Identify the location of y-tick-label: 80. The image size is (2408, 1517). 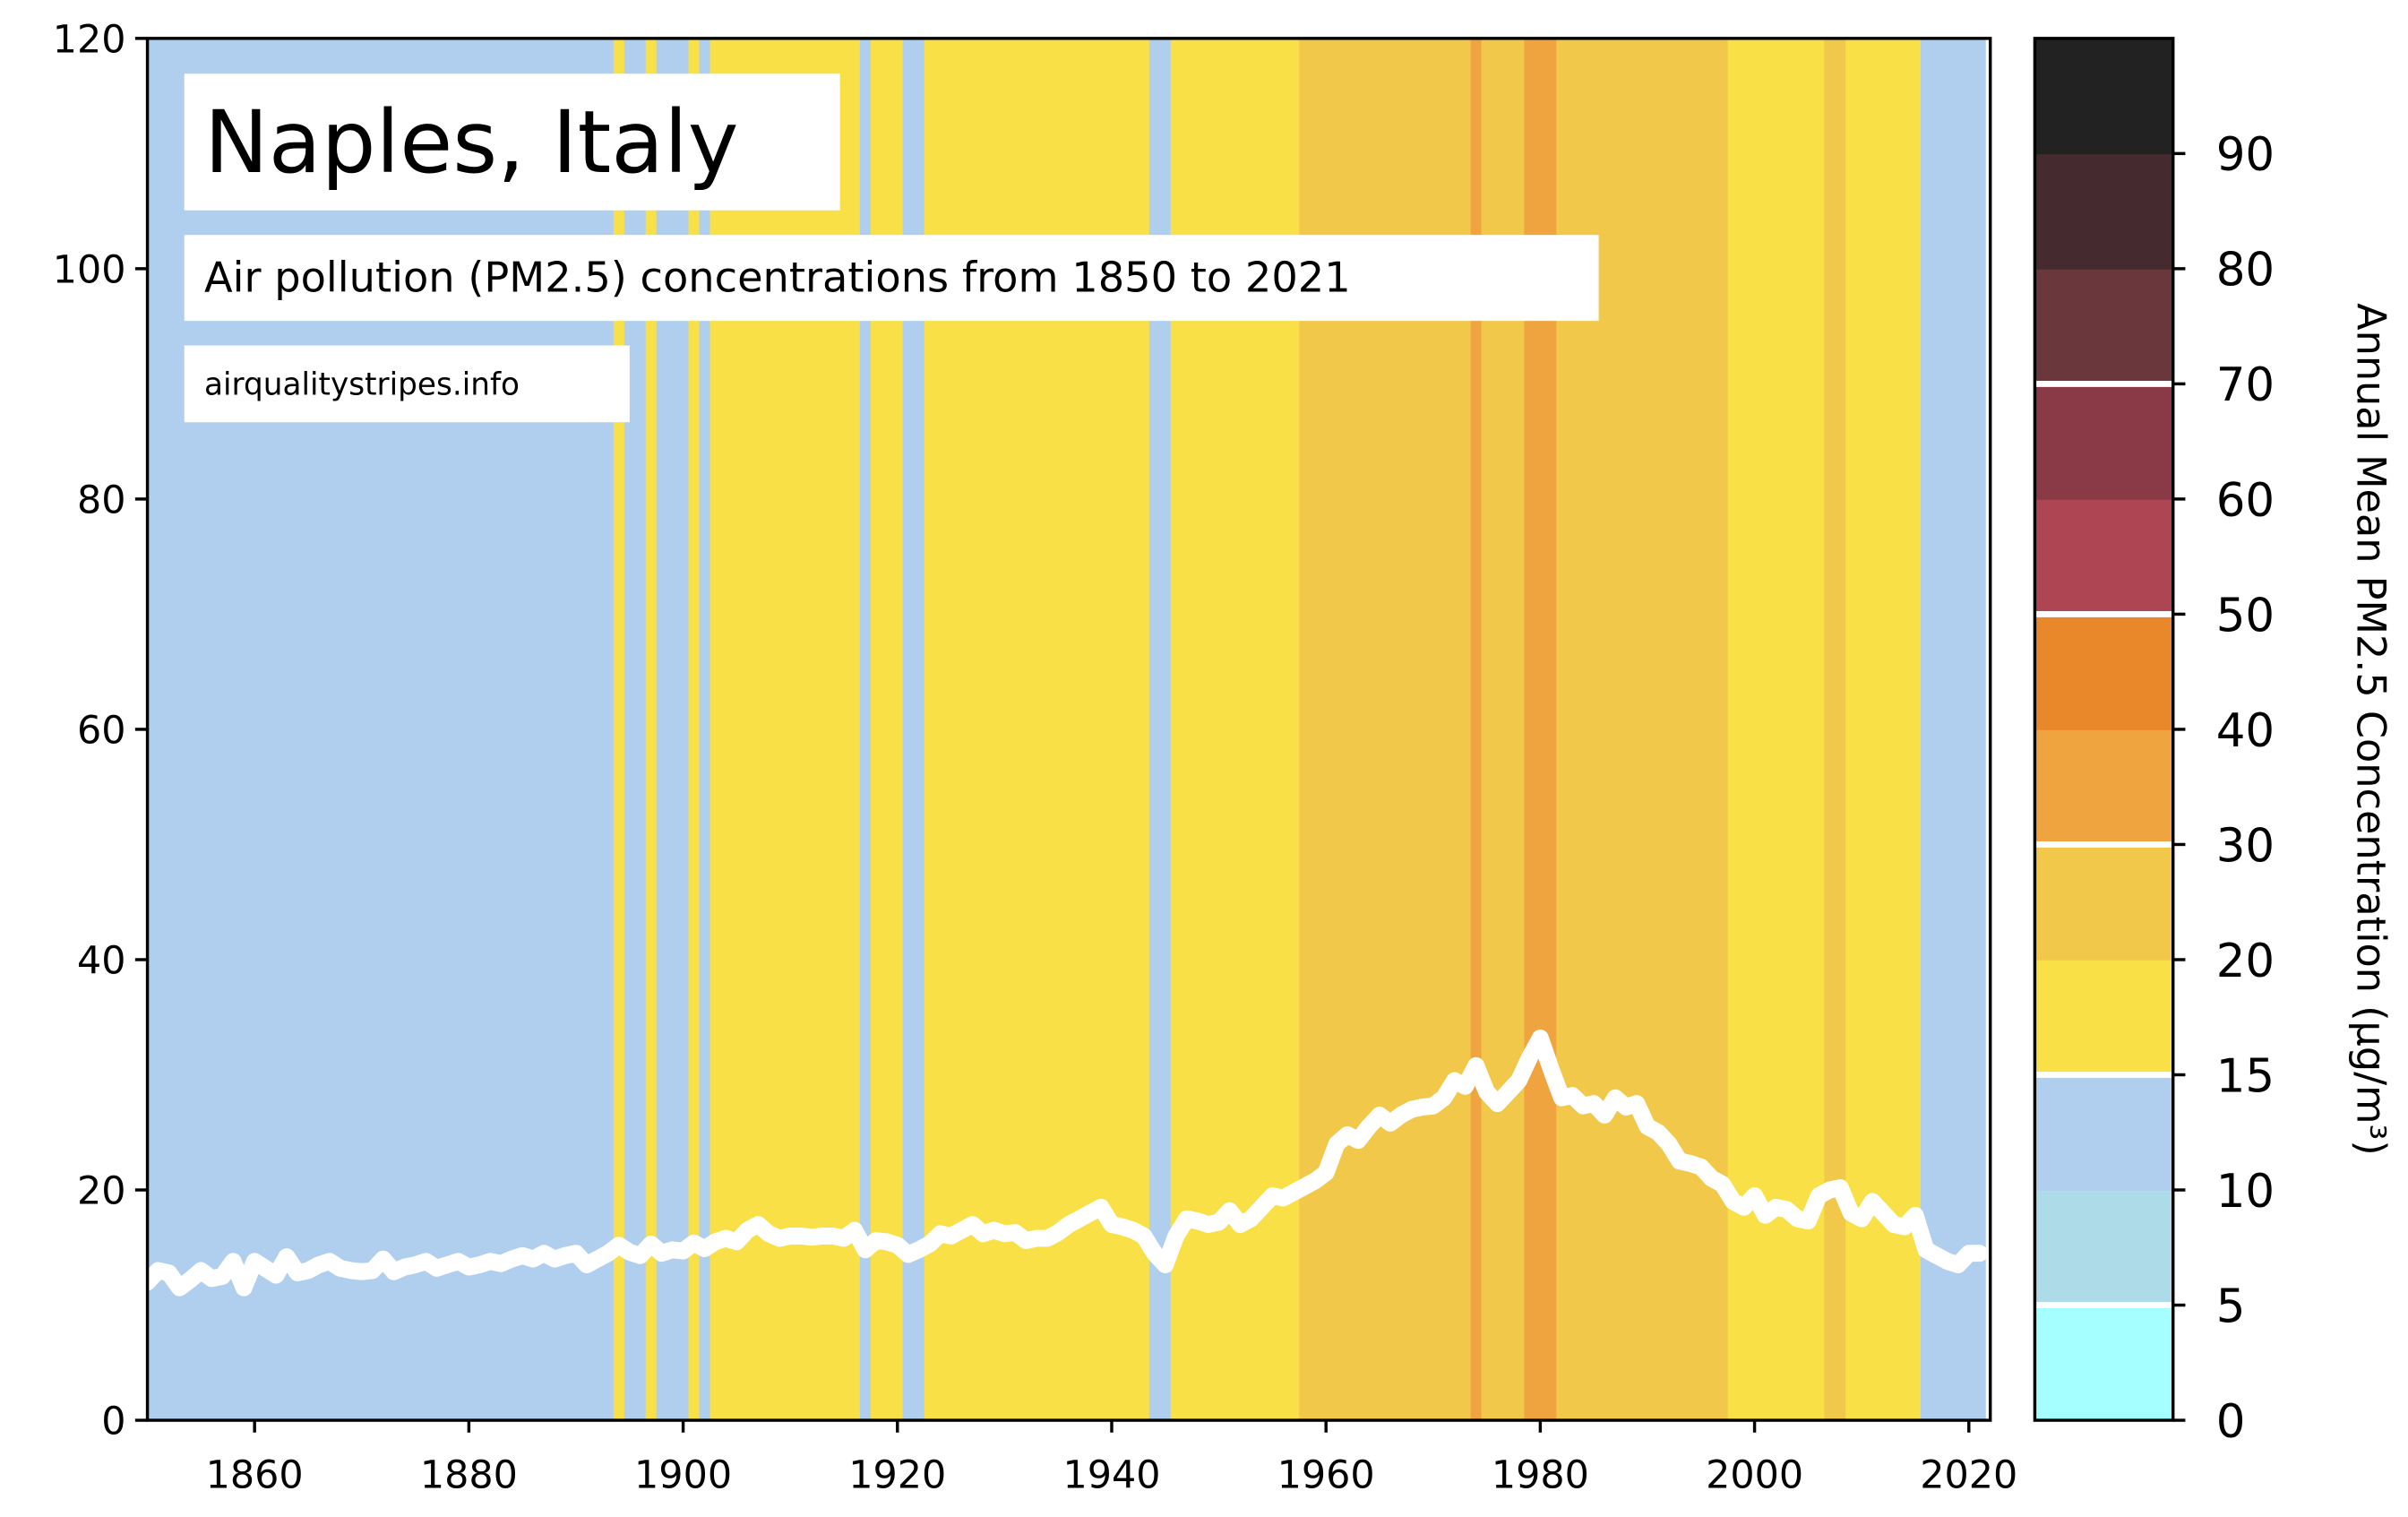
(101, 500).